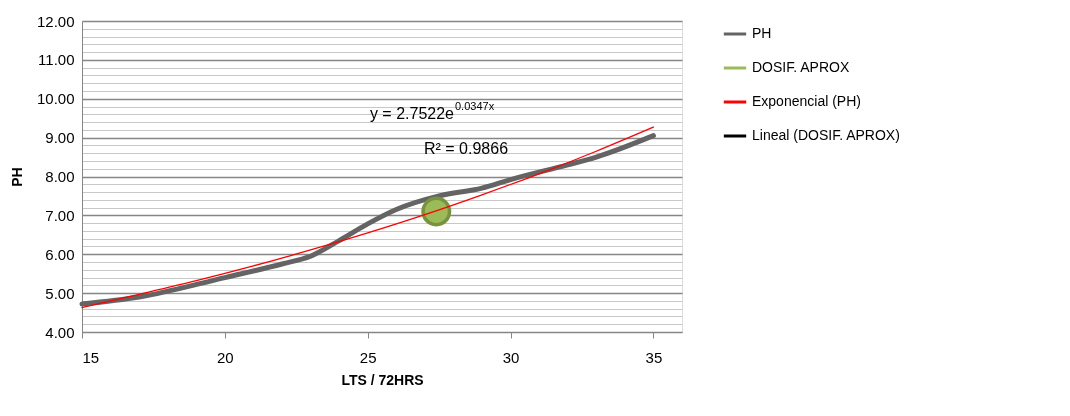  I want to click on x-tick-label: 20, so click(225, 357).